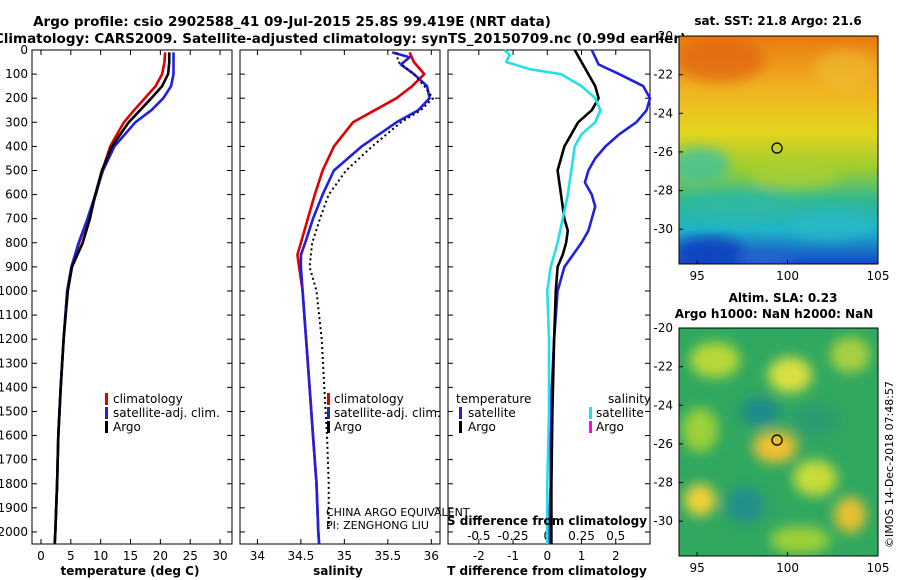 The height and width of the screenshot is (580, 900). What do you see at coordinates (547, 571) in the screenshot?
I see `t-difference-xlabel: T difference from climatology` at bounding box center [547, 571].